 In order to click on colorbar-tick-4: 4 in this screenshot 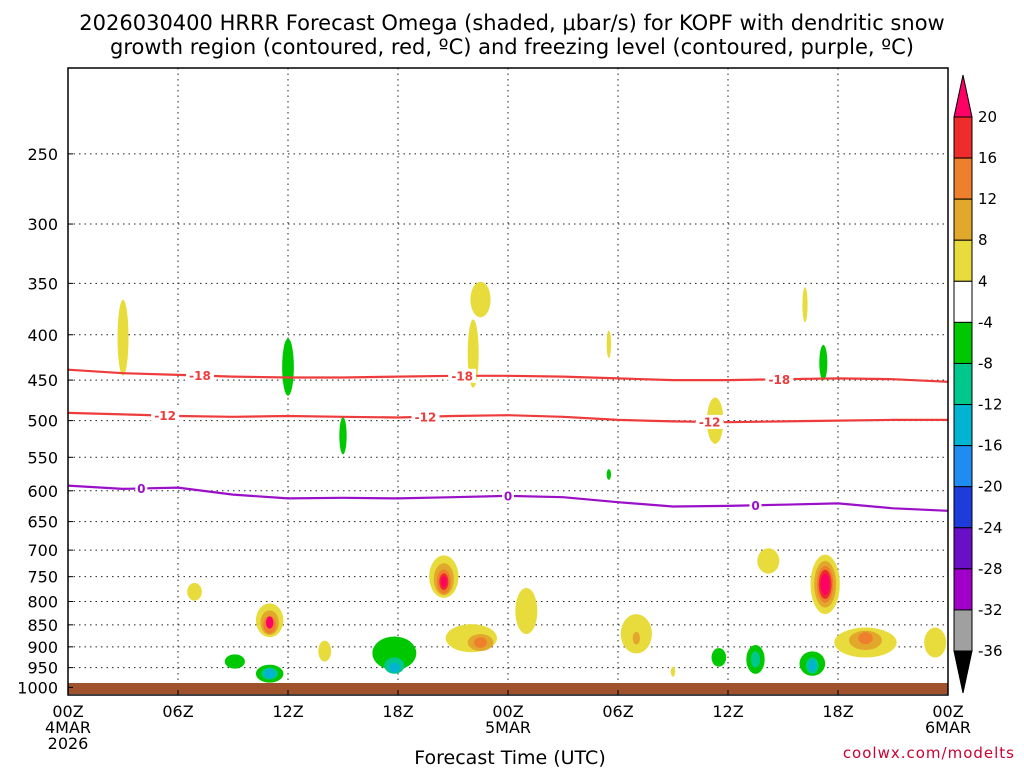, I will do `click(983, 281)`.